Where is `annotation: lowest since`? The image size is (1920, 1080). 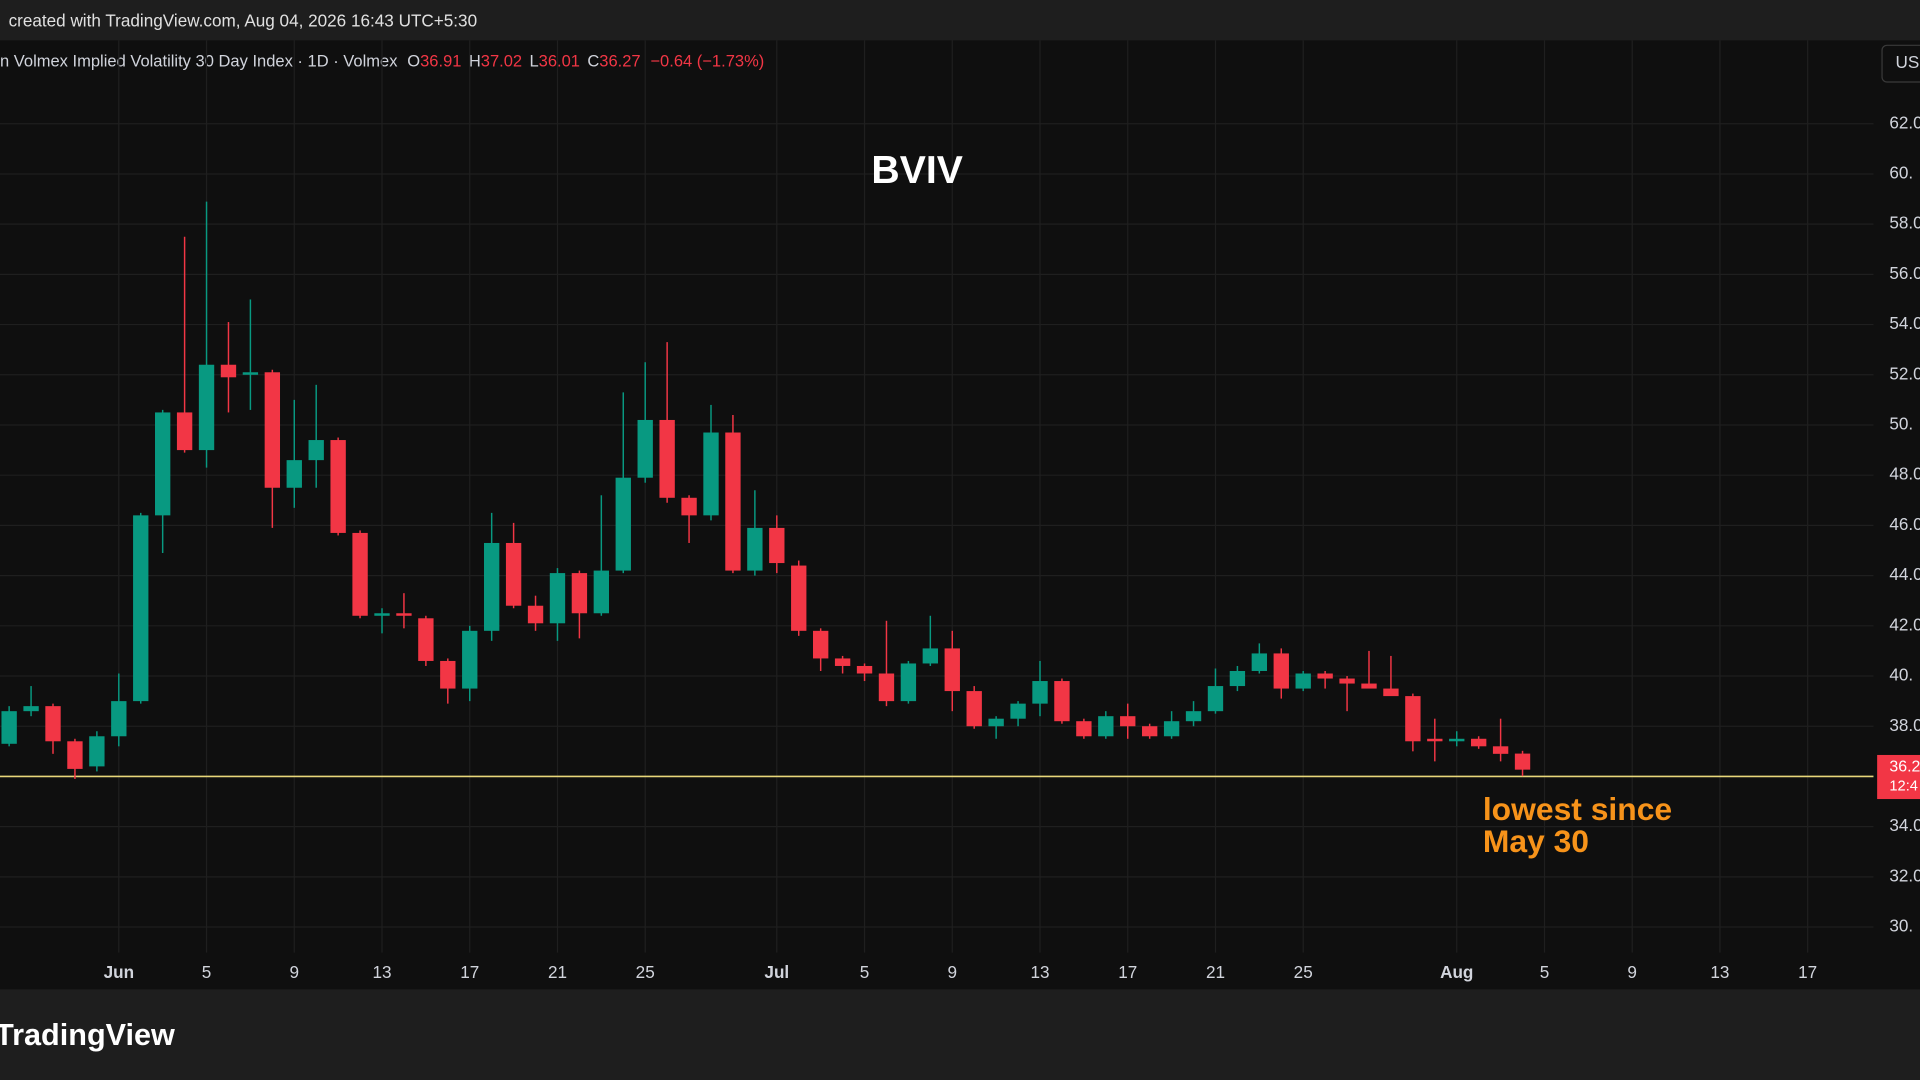
annotation: lowest since is located at coordinates (1577, 809).